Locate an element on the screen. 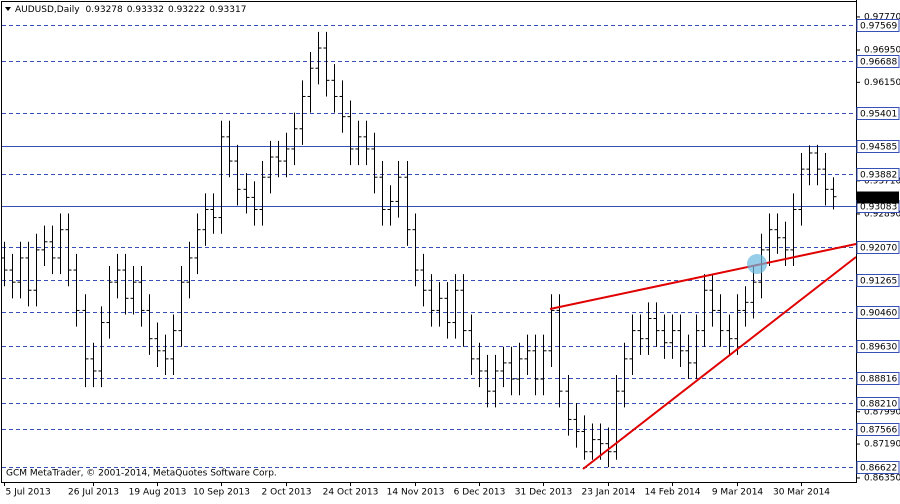  price-level-label: 0.90460 is located at coordinates (878, 314).